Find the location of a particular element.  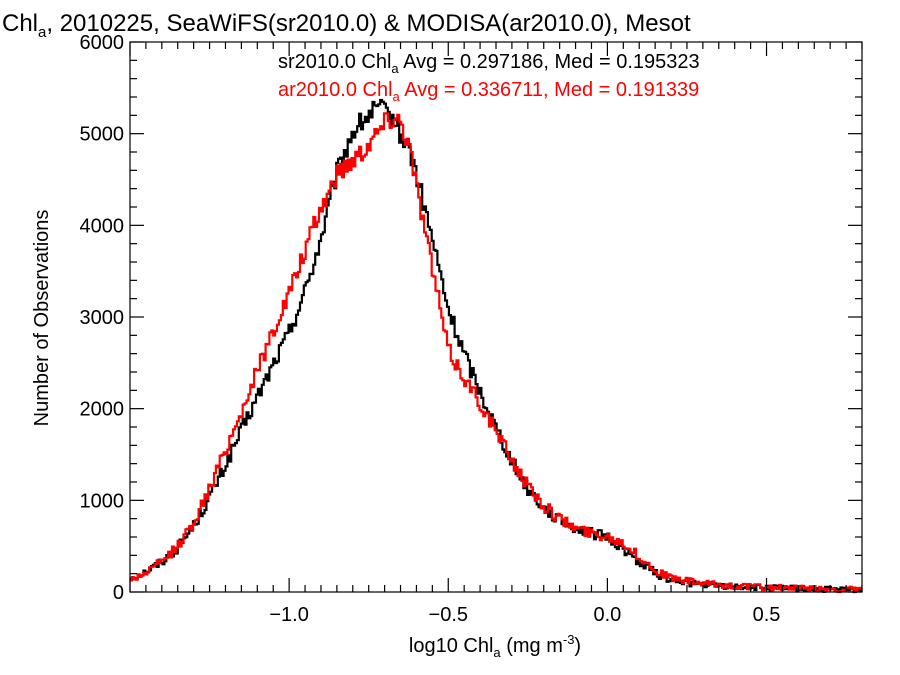

y-tick-label: 3000 is located at coordinates (102, 318).